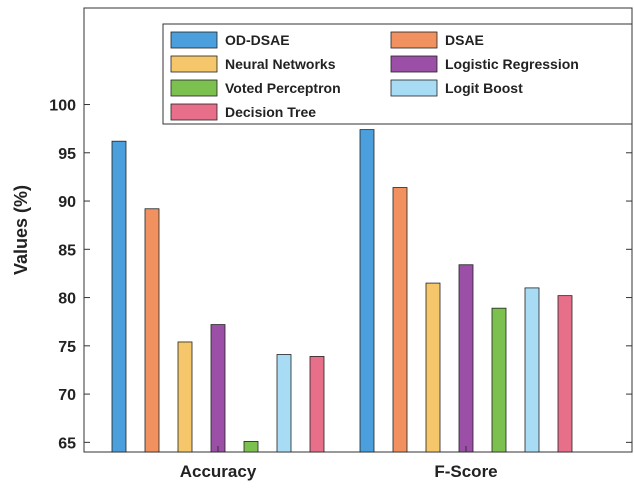 This screenshot has height=488, width=634. Describe the element at coordinates (532, 370) in the screenshot. I see `bar-logit-boost-f-score` at that location.